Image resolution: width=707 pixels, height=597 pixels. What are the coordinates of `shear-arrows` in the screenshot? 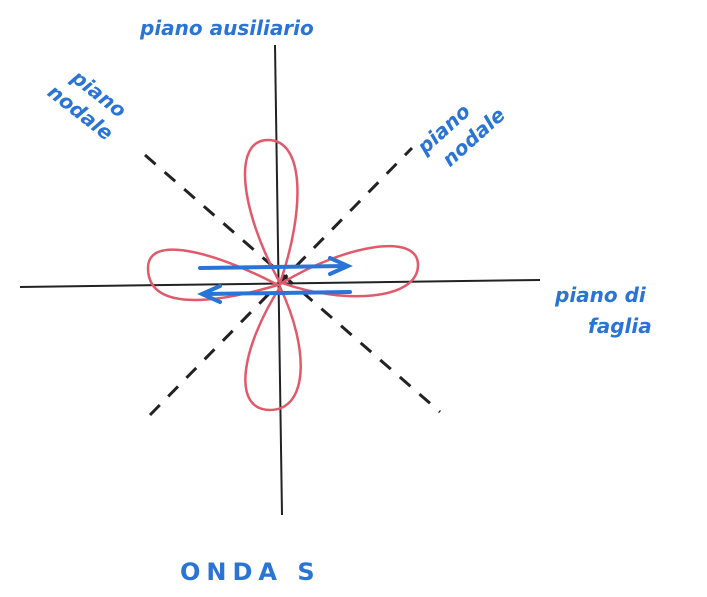 It's located at (275, 280).